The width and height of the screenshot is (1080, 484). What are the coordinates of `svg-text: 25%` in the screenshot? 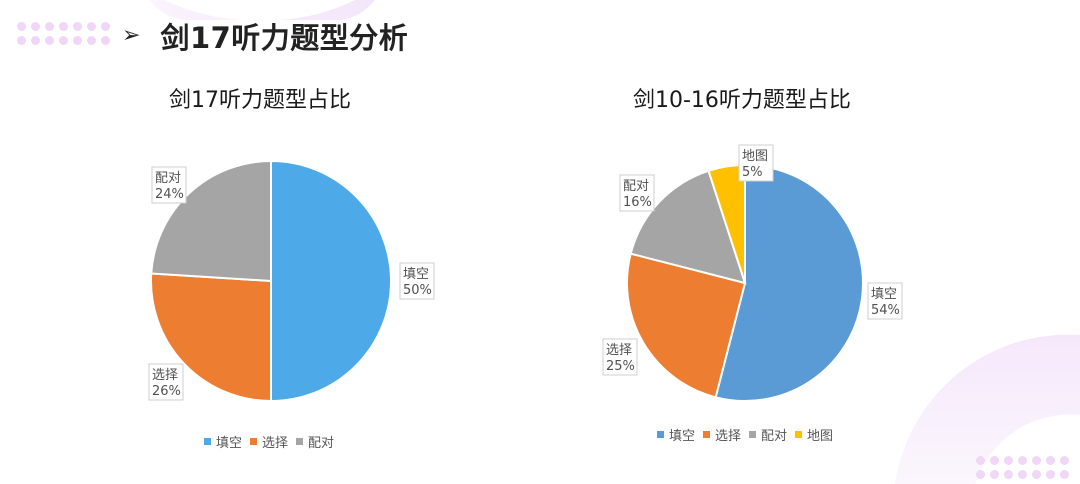 It's located at (620, 366).